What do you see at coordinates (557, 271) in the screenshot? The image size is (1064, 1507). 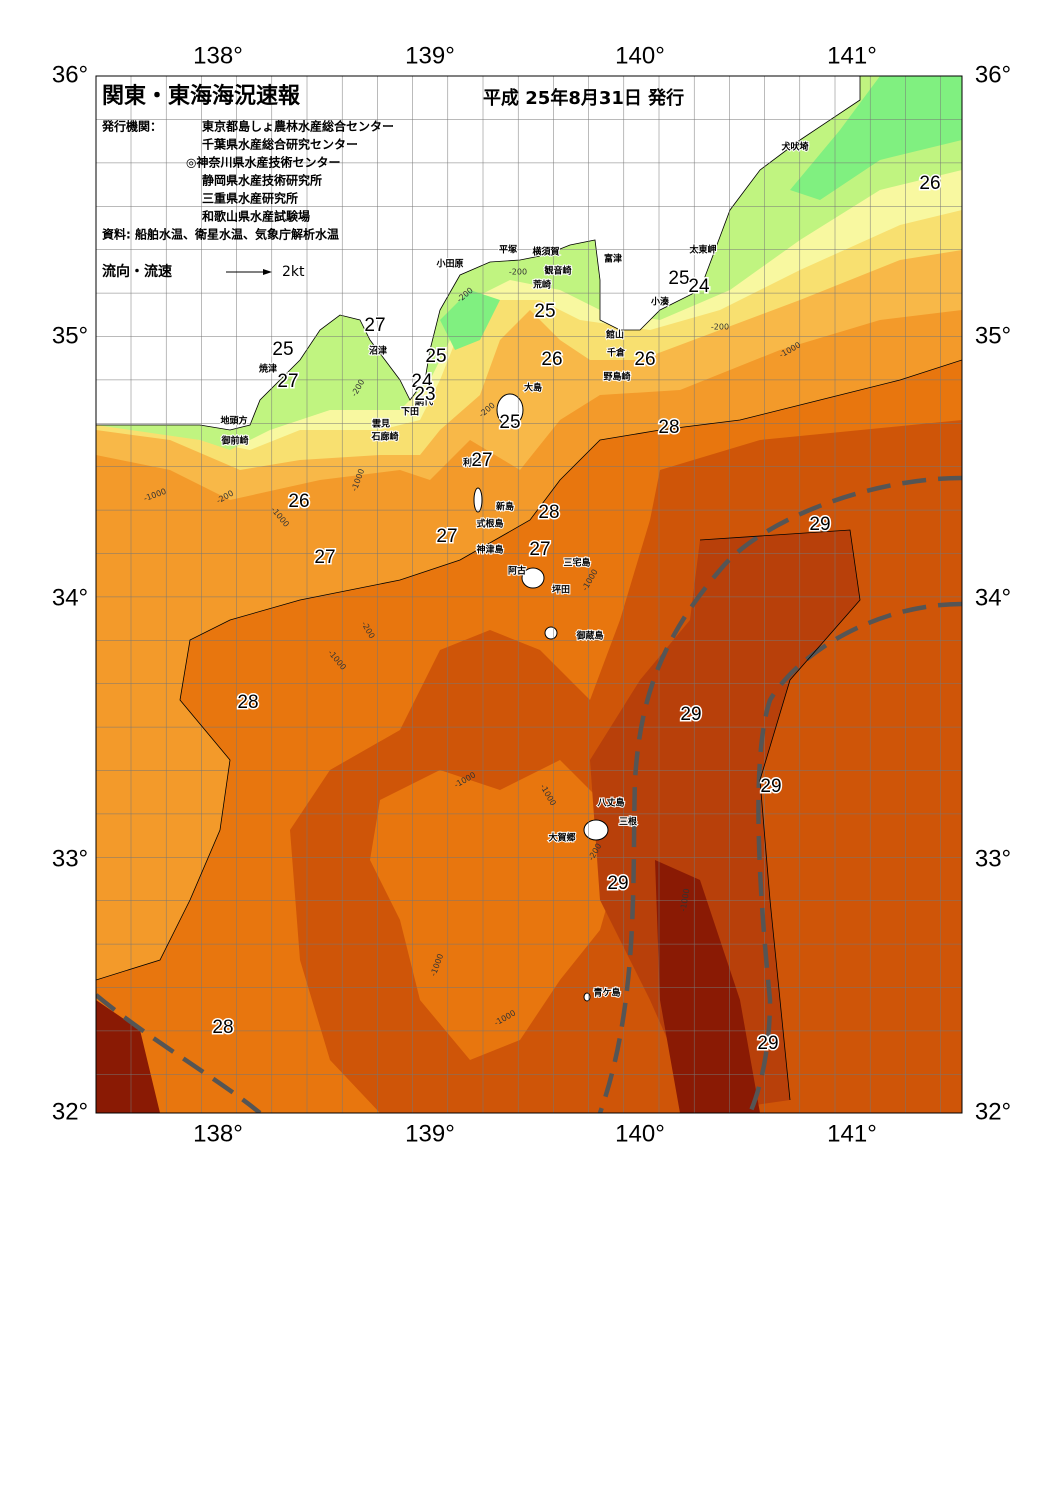 I see `place-name: 観音崎` at bounding box center [557, 271].